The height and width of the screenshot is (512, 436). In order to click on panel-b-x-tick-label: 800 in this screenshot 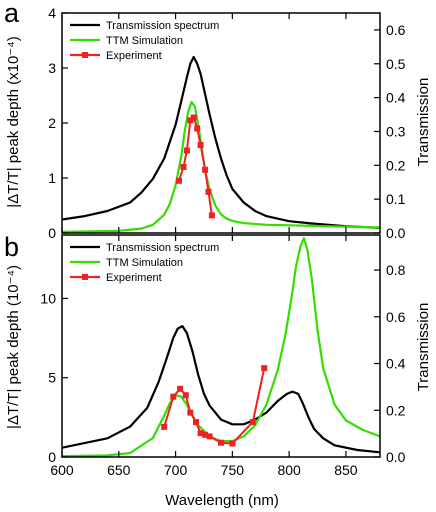, I will do `click(289, 470)`.